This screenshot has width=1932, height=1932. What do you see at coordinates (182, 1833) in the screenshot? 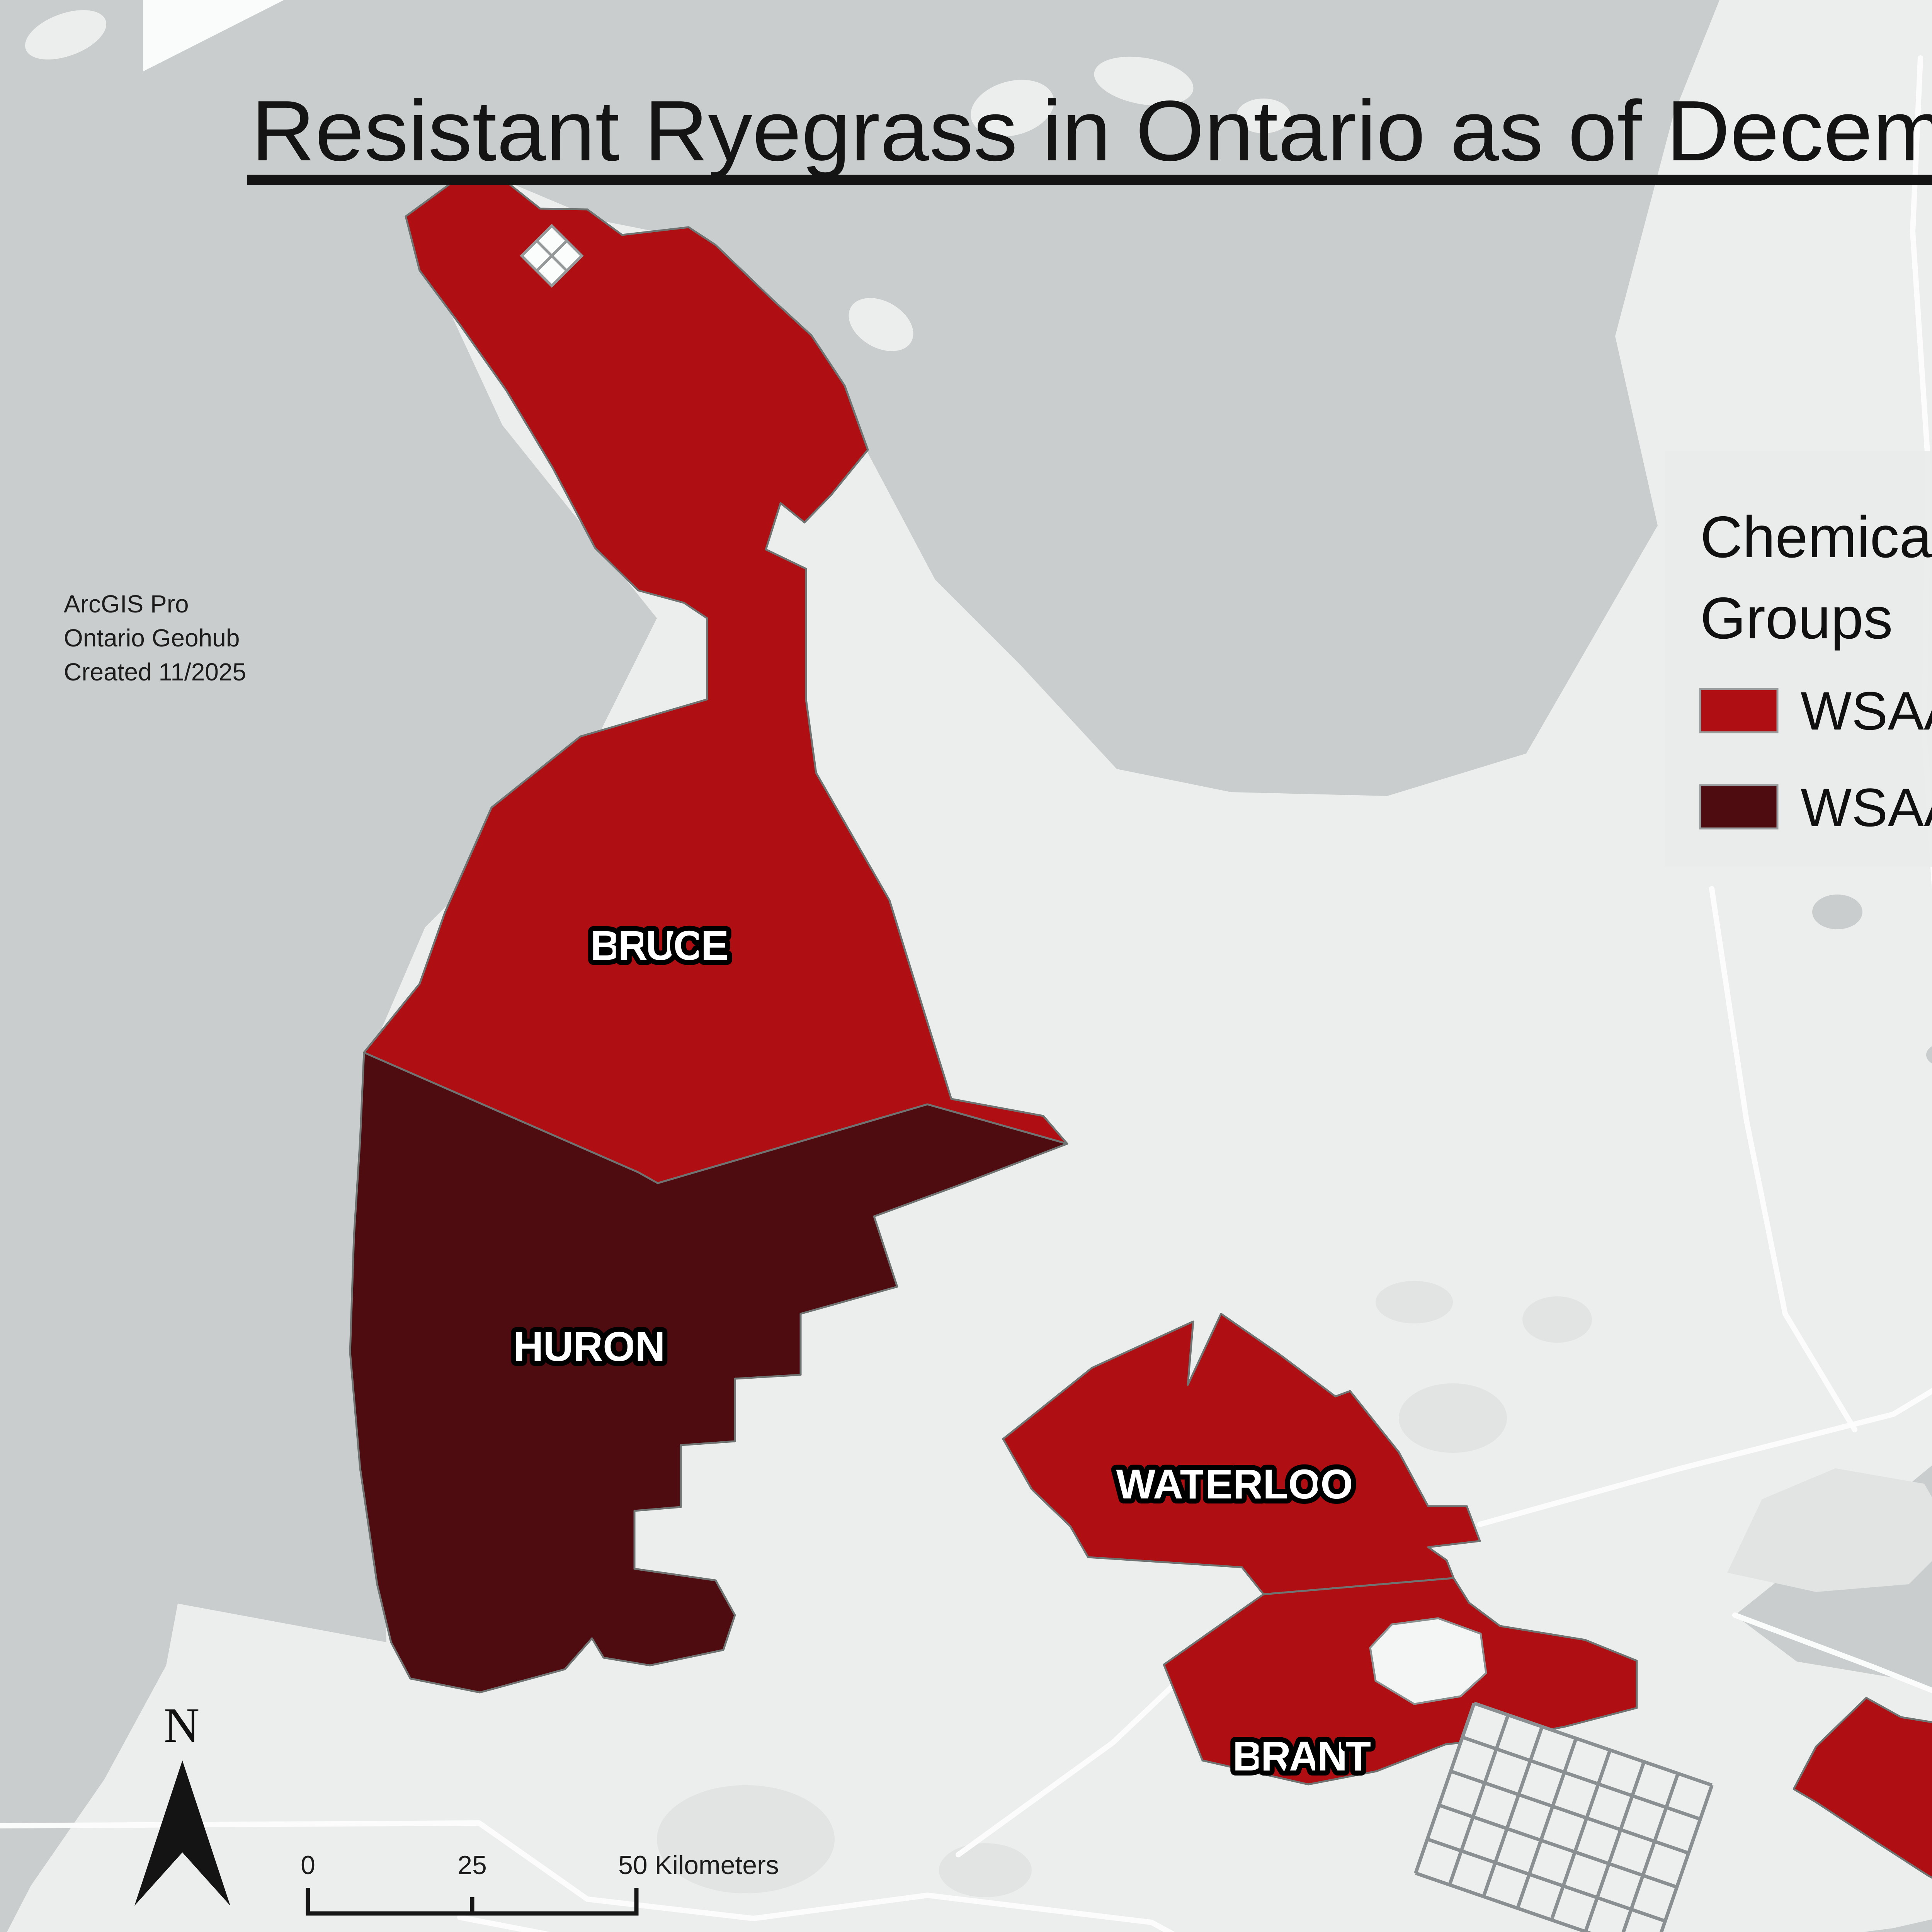
I see `north-arrow-icon` at bounding box center [182, 1833].